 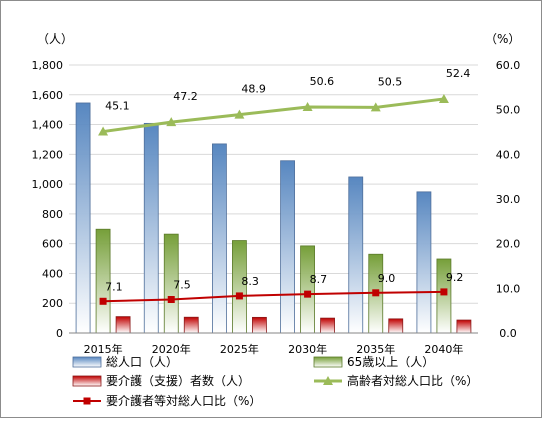 What do you see at coordinates (239, 349) in the screenshot?
I see `category-label: 2025年` at bounding box center [239, 349].